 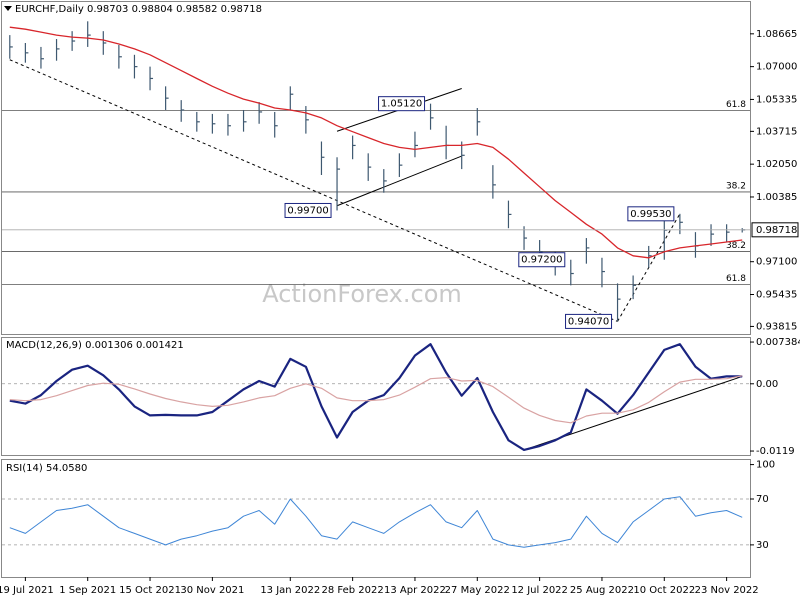 I want to click on x-tick-label: 27 May 2022, so click(x=477, y=590).